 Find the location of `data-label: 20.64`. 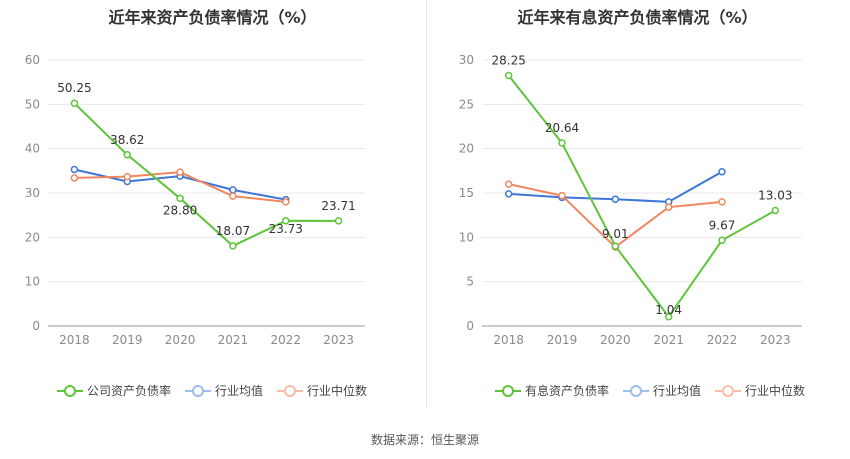

data-label: 20.64 is located at coordinates (562, 128).